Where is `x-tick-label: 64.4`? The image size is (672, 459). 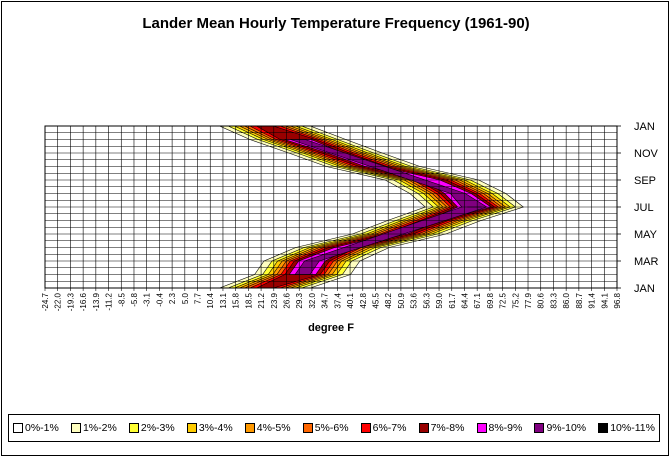
x-tick-label: 64.4 is located at coordinates (464, 300).